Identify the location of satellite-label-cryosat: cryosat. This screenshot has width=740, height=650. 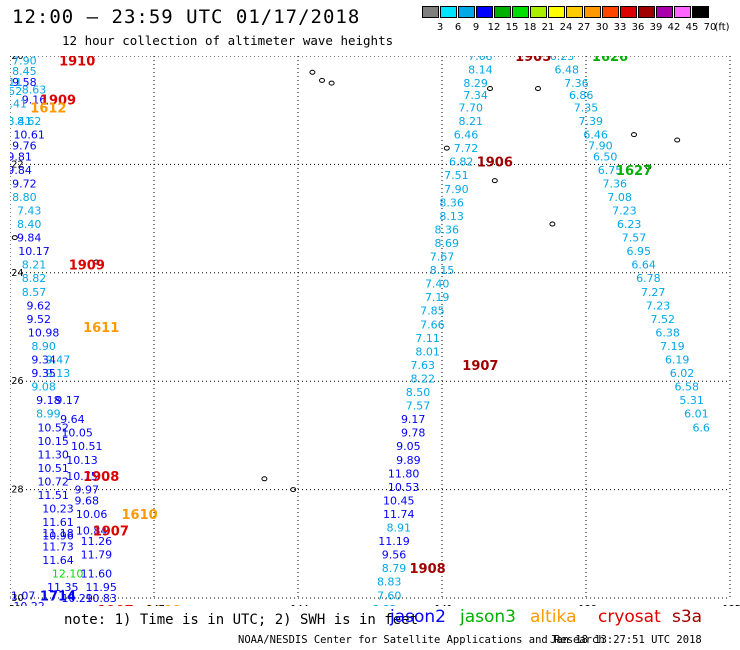
(629, 617).